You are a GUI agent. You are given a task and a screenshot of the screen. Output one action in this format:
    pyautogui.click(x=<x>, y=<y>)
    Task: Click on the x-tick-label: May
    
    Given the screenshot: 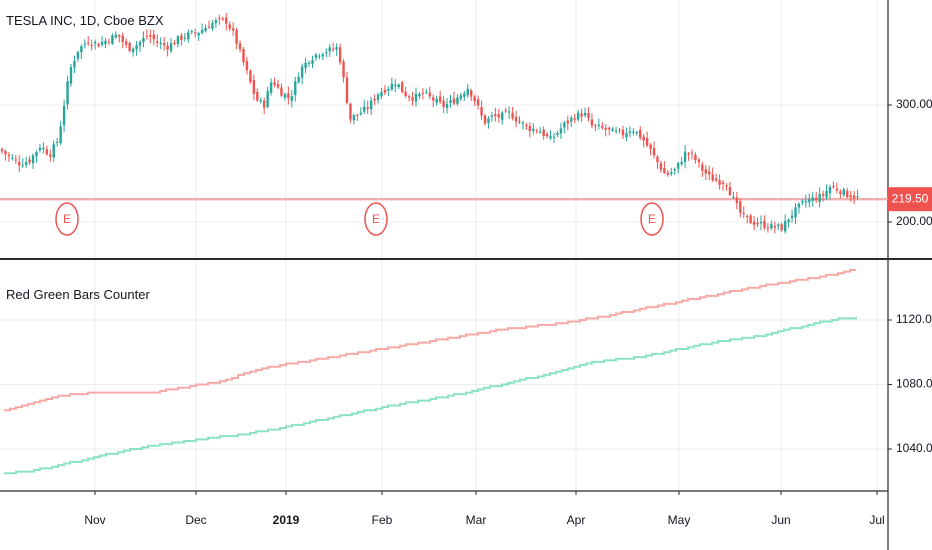 What is the action you would take?
    pyautogui.click(x=679, y=520)
    